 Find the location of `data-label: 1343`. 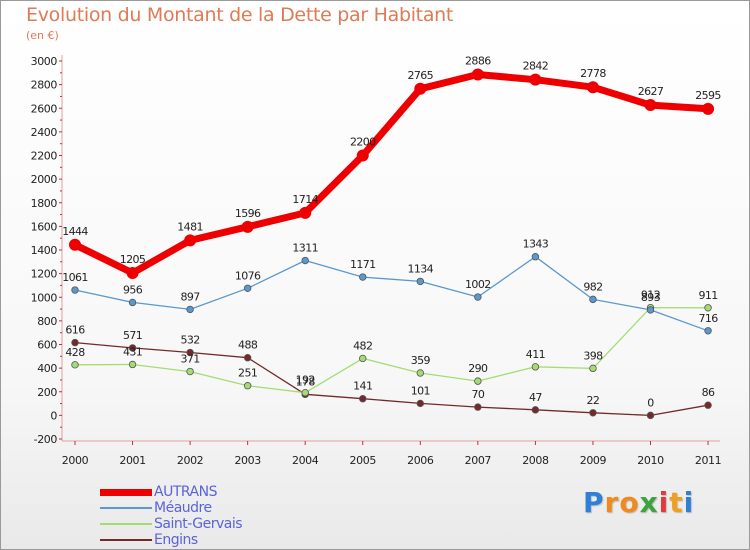

data-label: 1343 is located at coordinates (536, 244).